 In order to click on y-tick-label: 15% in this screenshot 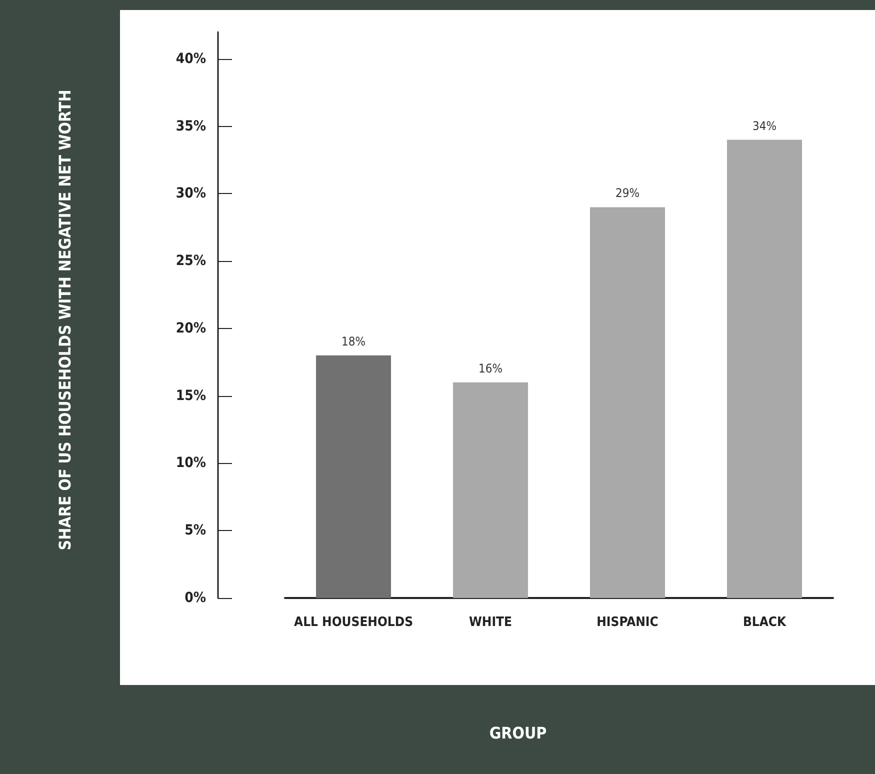, I will do `click(191, 396)`.